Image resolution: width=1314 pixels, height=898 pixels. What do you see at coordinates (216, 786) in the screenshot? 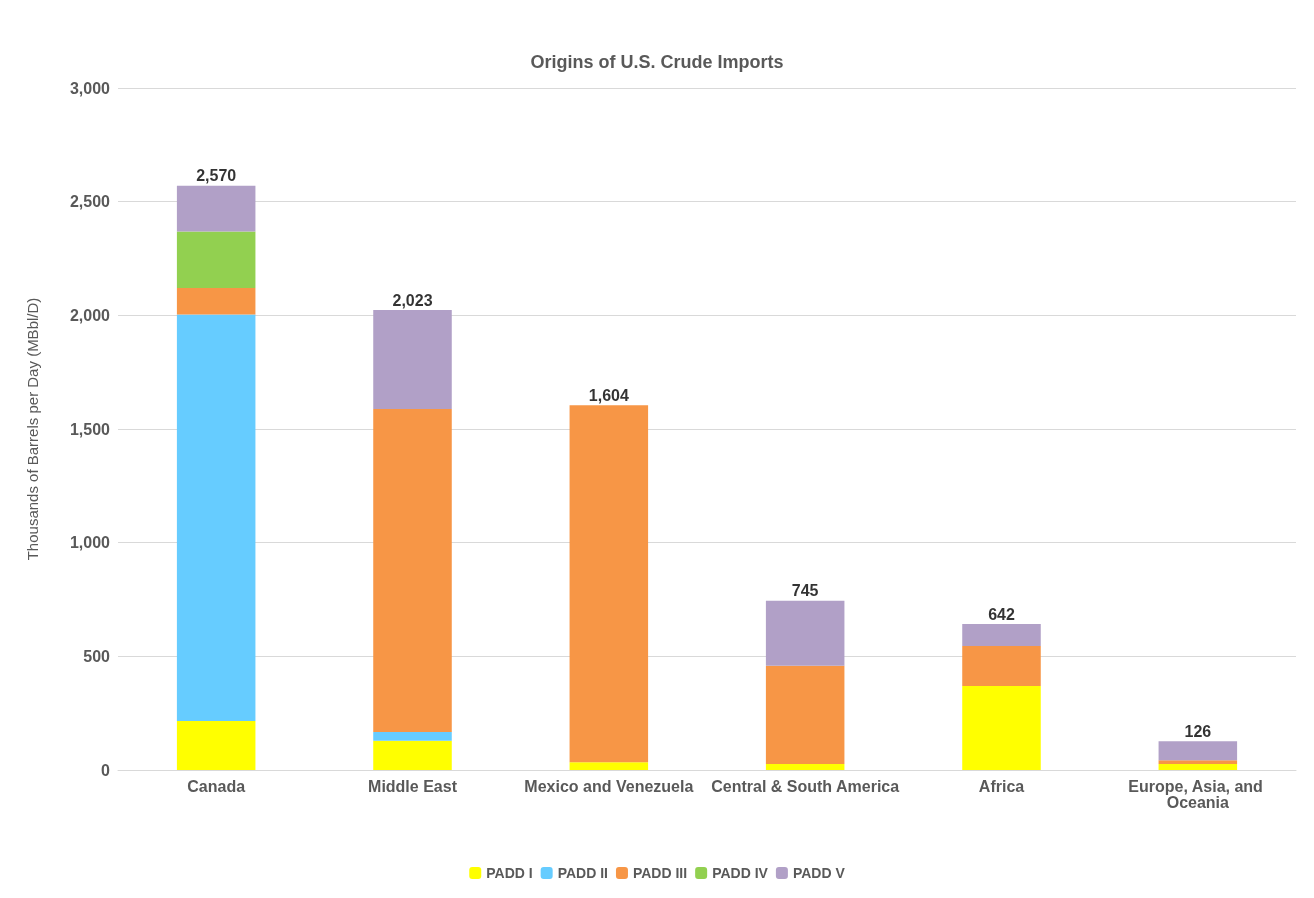
I see `x-tick-label: Canada` at bounding box center [216, 786].